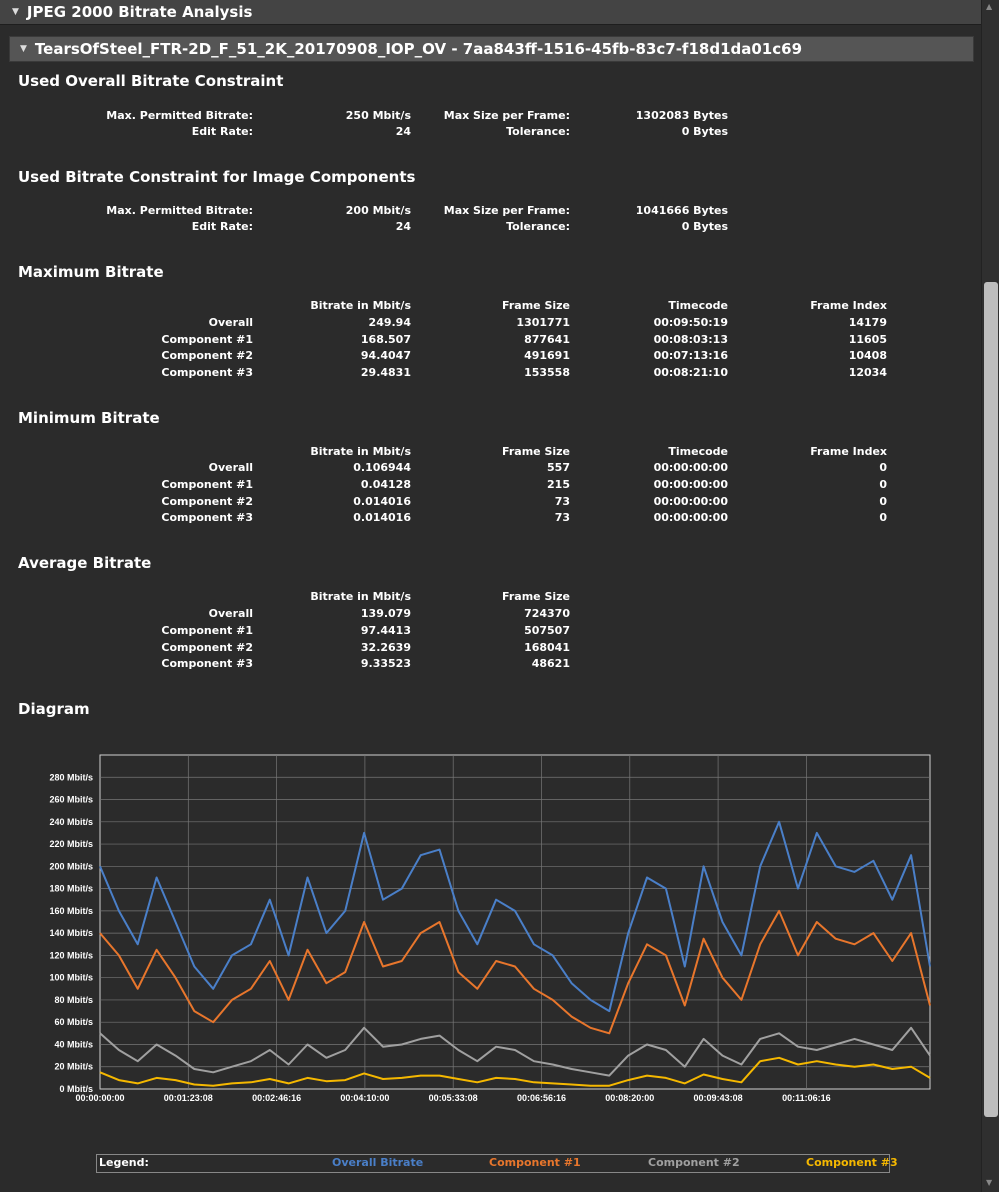  Describe the element at coordinates (547, 339) in the screenshot. I see `table-cell: 877641` at that location.